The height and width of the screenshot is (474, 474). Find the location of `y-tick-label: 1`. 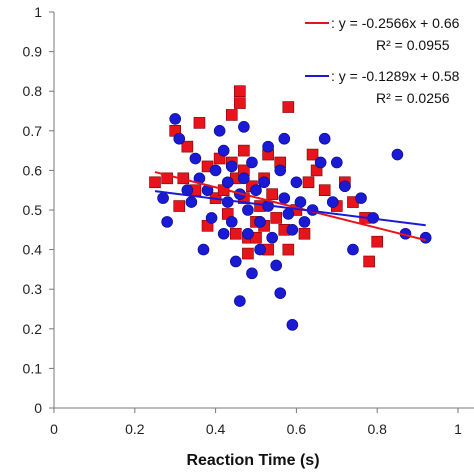

y-tick-label: 1 is located at coordinates (38, 12).